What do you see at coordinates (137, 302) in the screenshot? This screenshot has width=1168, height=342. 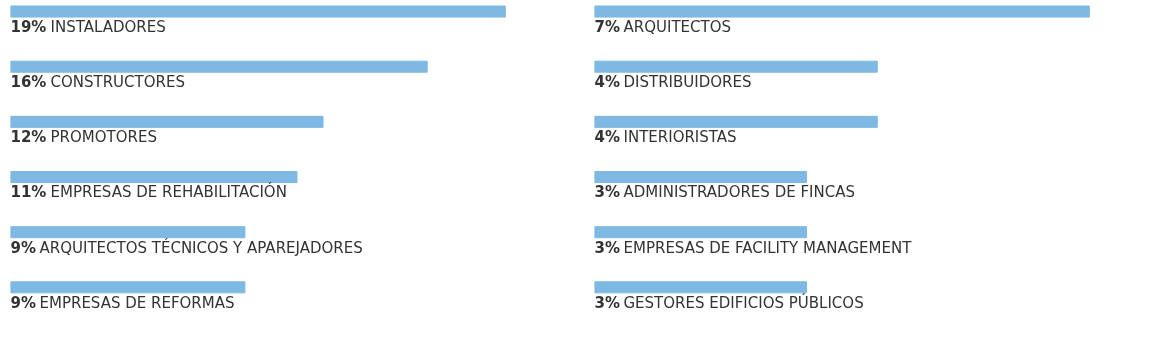 I see `y-tick-label: EMPRESAS DE REFORMAS` at bounding box center [137, 302].